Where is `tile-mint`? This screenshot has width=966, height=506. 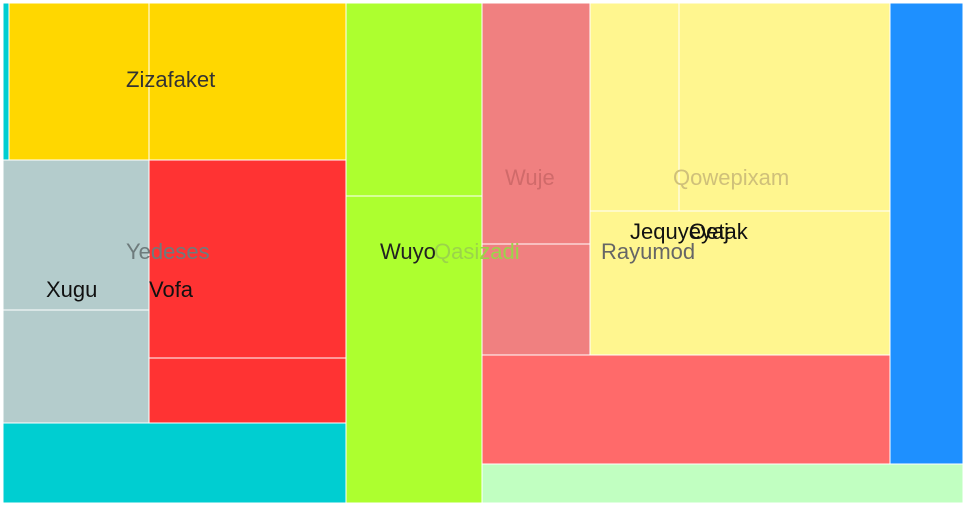
tile-mint is located at coordinates (722, 483).